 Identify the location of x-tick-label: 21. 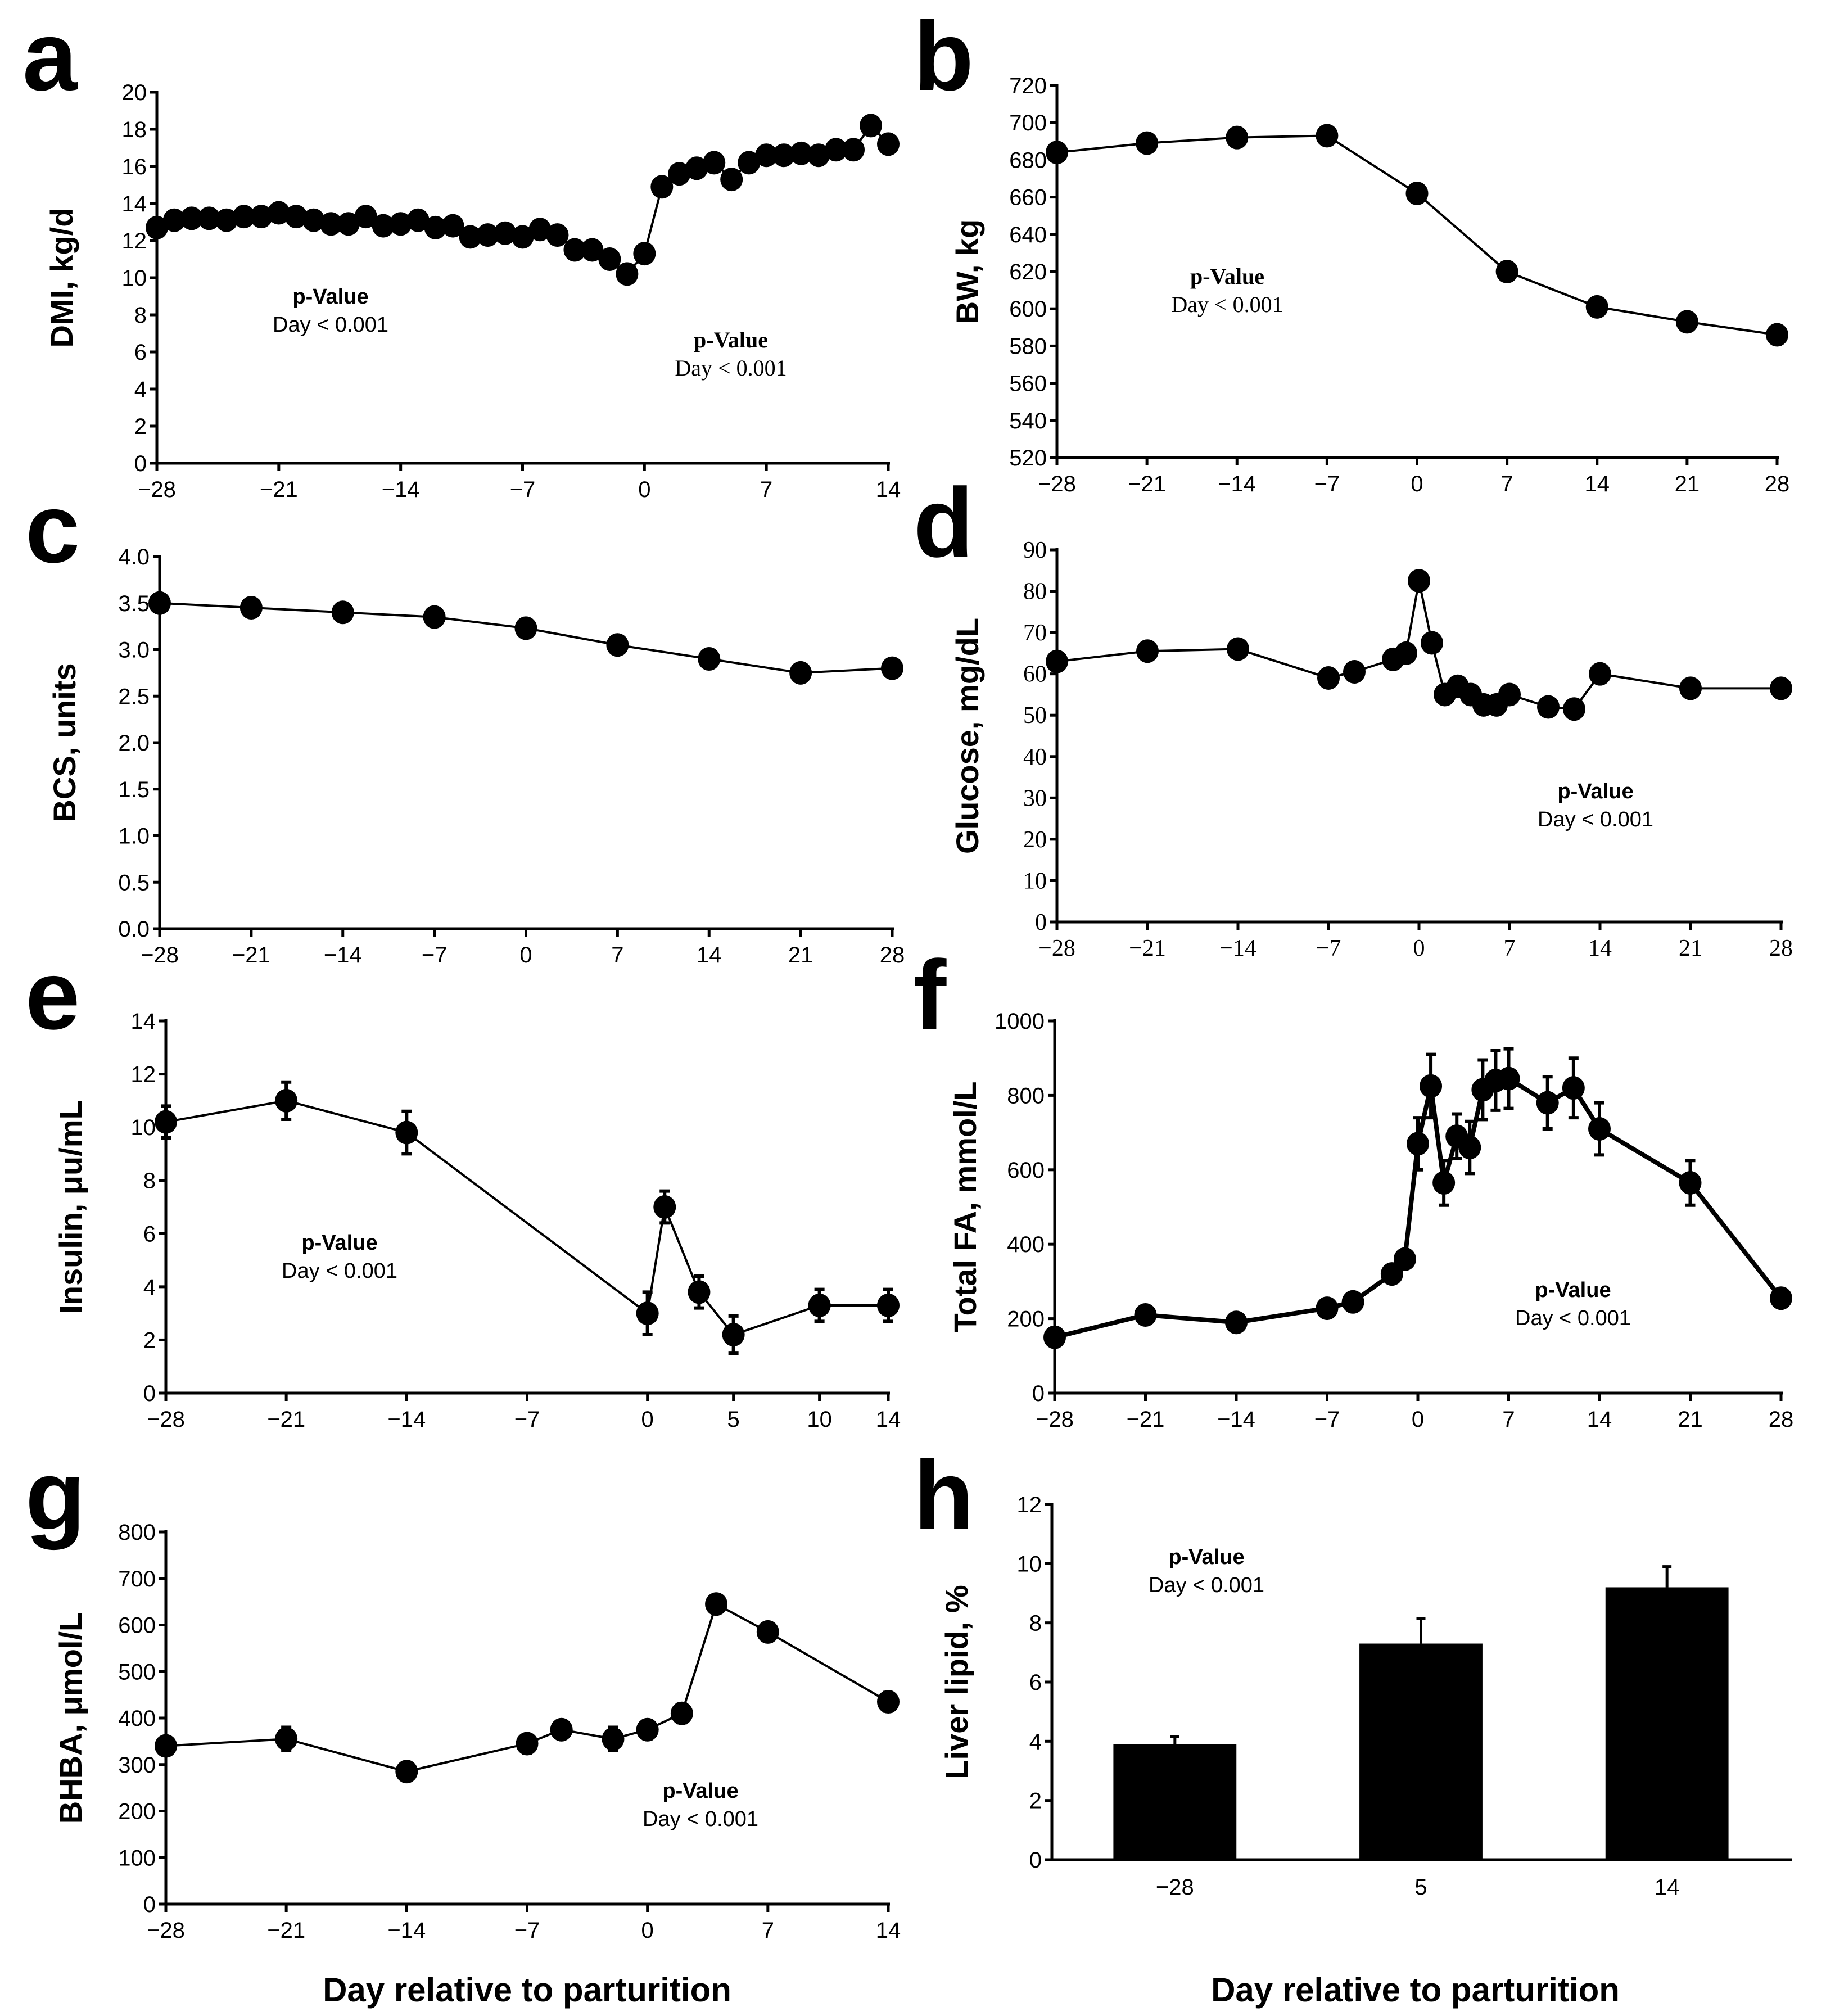
(1690, 1419).